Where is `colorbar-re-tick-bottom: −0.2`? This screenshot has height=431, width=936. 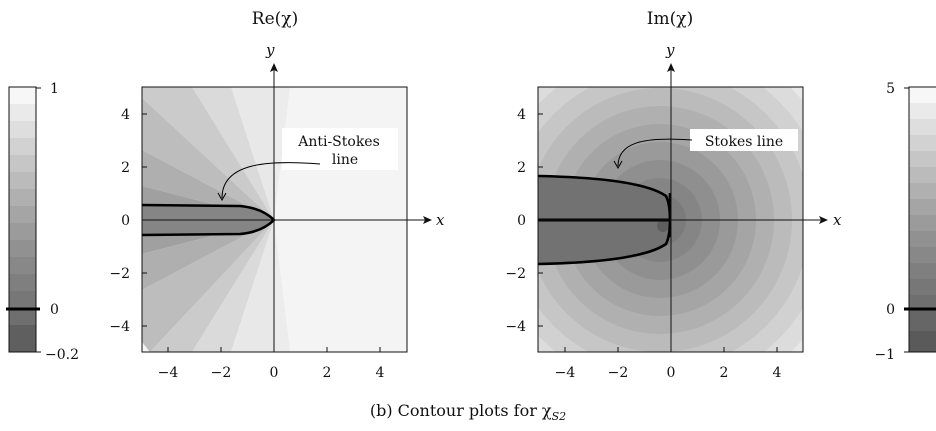
colorbar-re-tick-bottom: −0.2 is located at coordinates (62, 355).